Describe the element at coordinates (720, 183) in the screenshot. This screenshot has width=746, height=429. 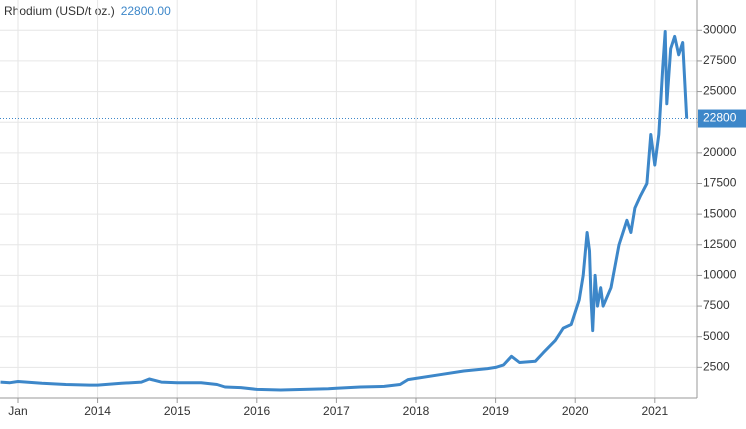
I see `y-tick-label: 17500` at that location.